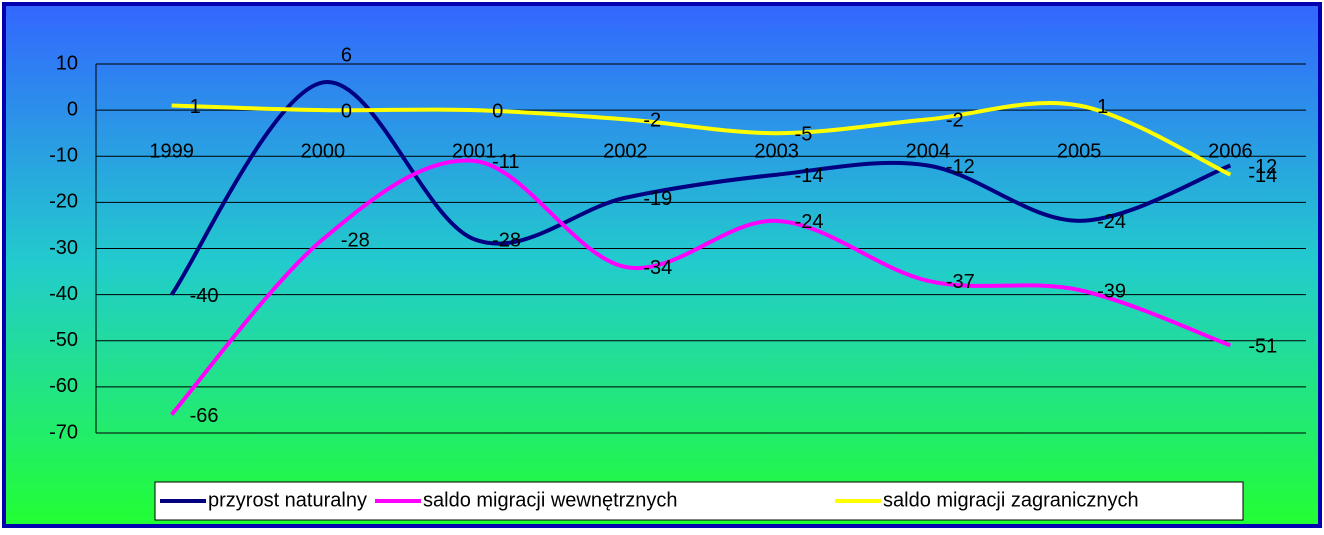 Image resolution: width=1324 pixels, height=535 pixels. What do you see at coordinates (550, 500) in the screenshot?
I see `legend-label: saldo migracji wewnętrznych` at bounding box center [550, 500].